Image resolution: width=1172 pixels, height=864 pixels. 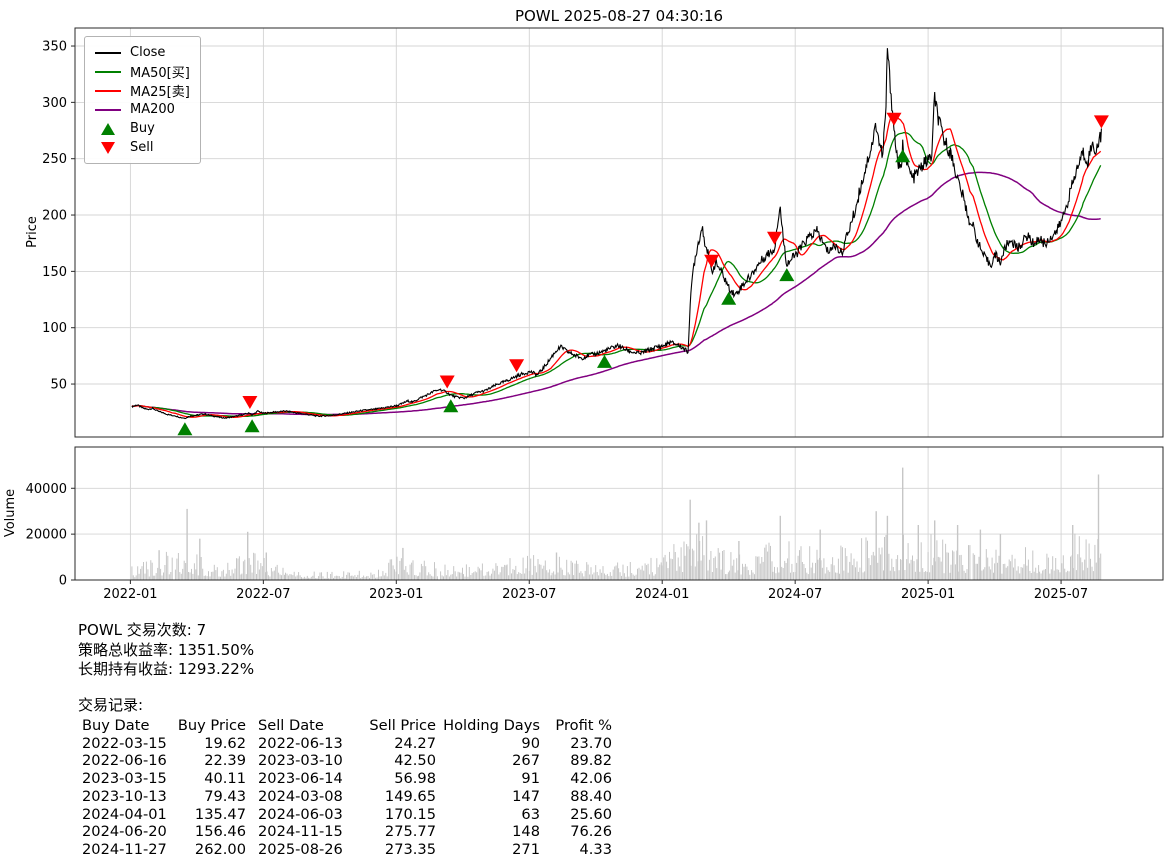 I want to click on legend-label: Close, so click(x=148, y=52).